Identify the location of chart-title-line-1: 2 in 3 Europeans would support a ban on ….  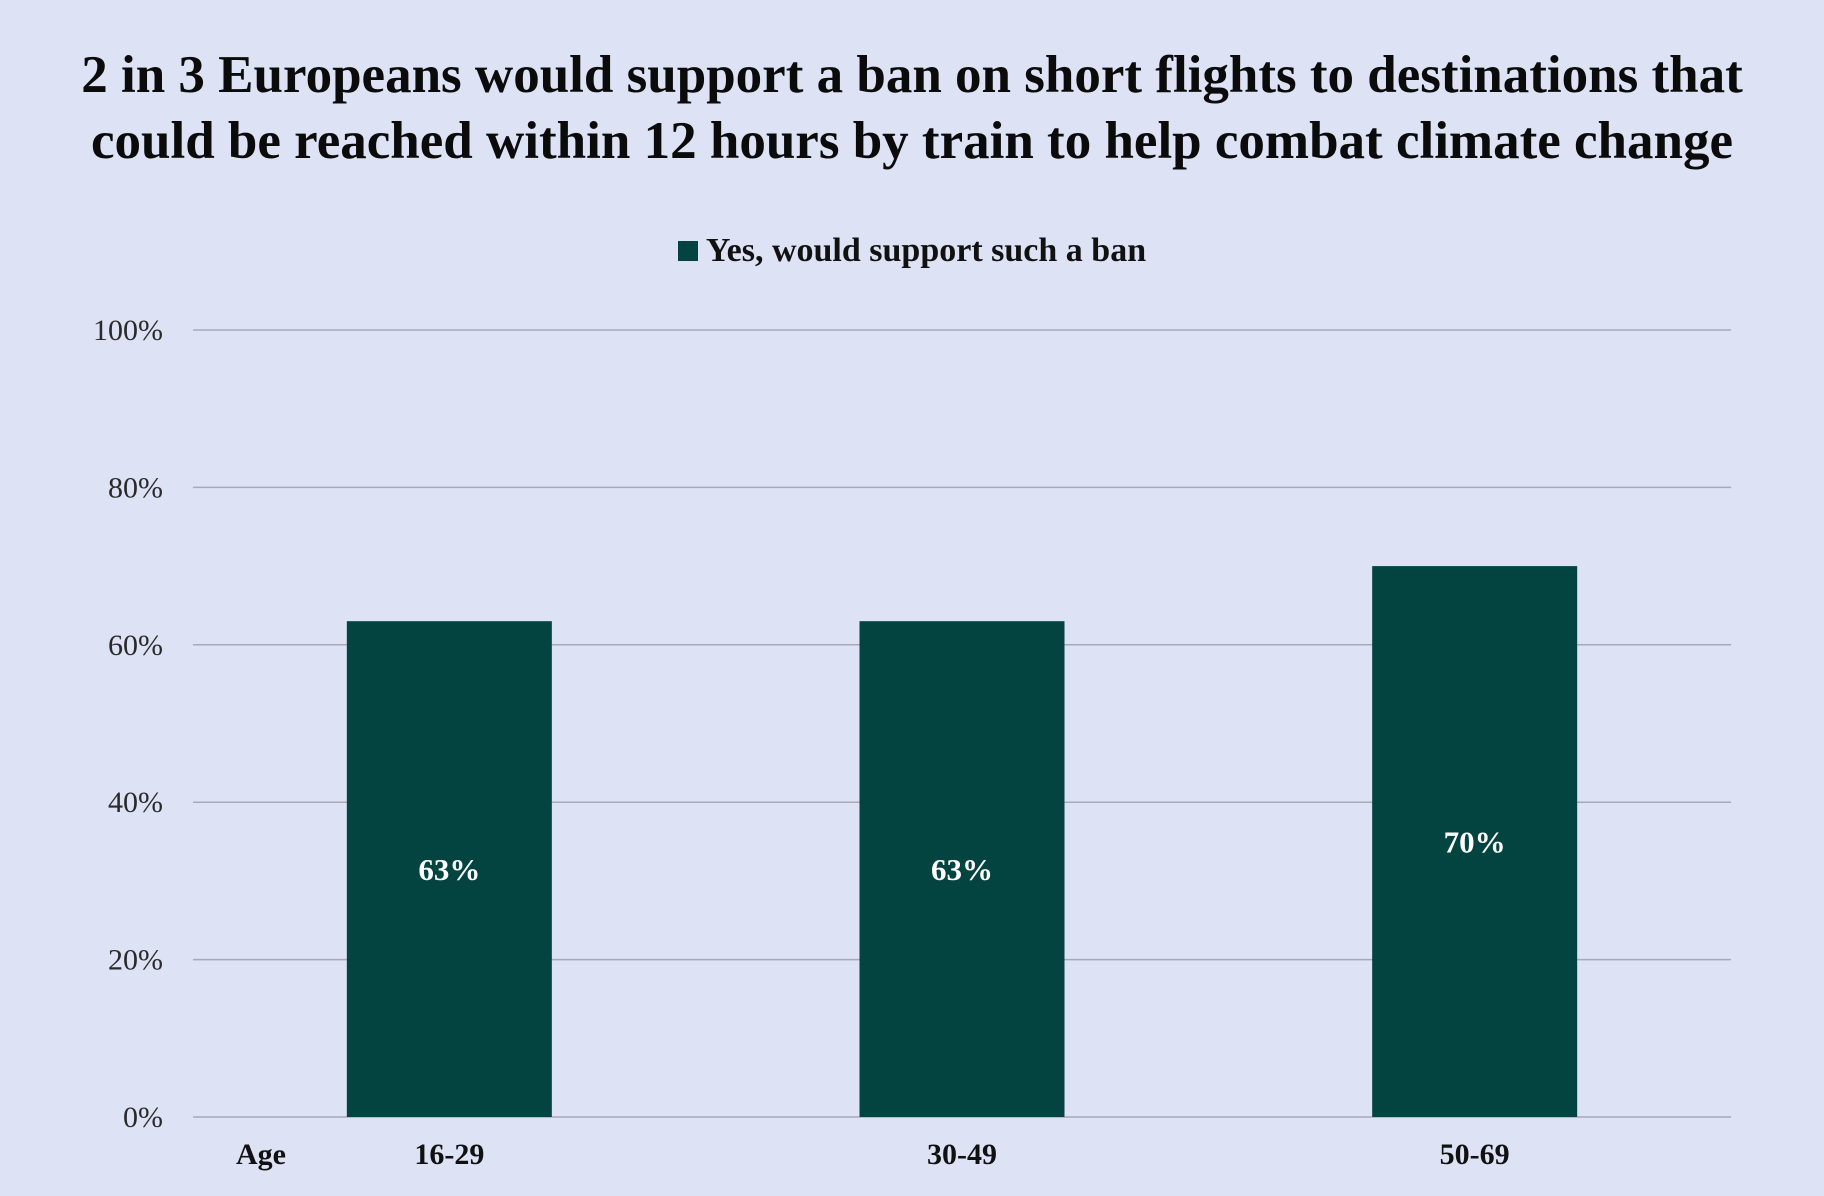
(912, 75).